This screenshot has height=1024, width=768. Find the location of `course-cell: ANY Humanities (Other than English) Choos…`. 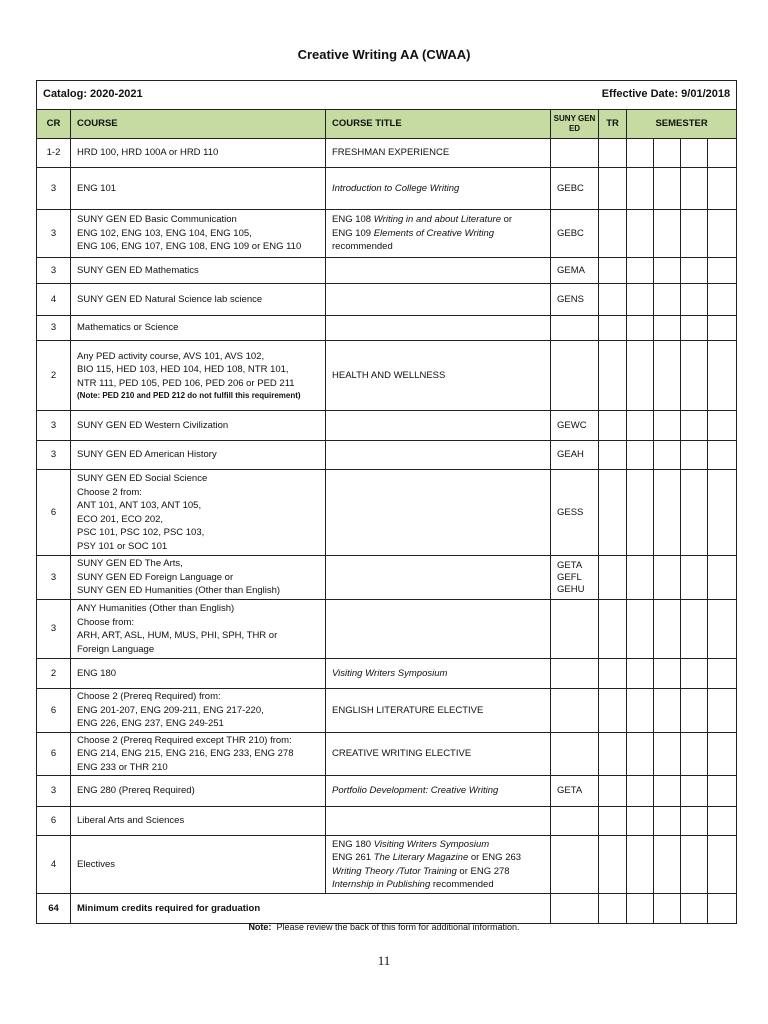

course-cell: ANY Humanities (Other than English) Choos… is located at coordinates (198, 629).